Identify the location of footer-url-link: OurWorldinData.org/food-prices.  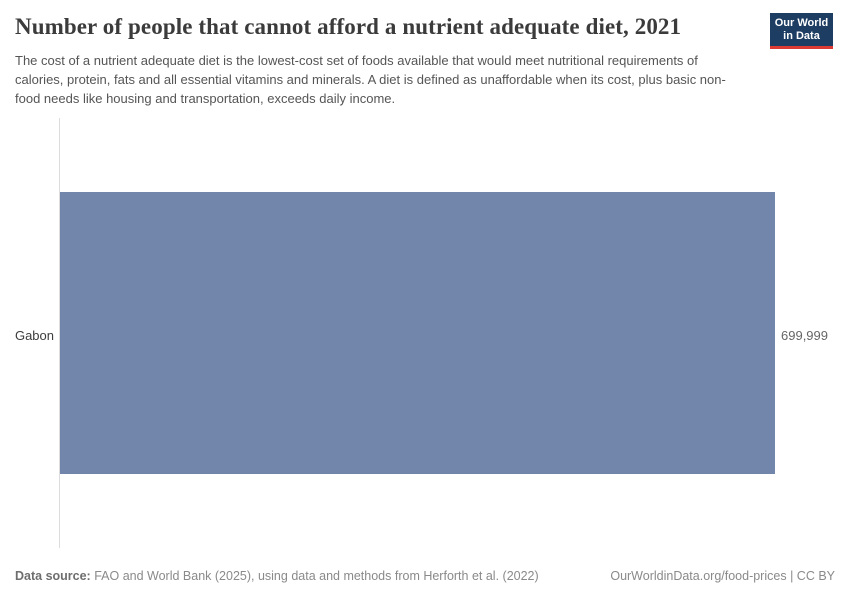
(698, 576).